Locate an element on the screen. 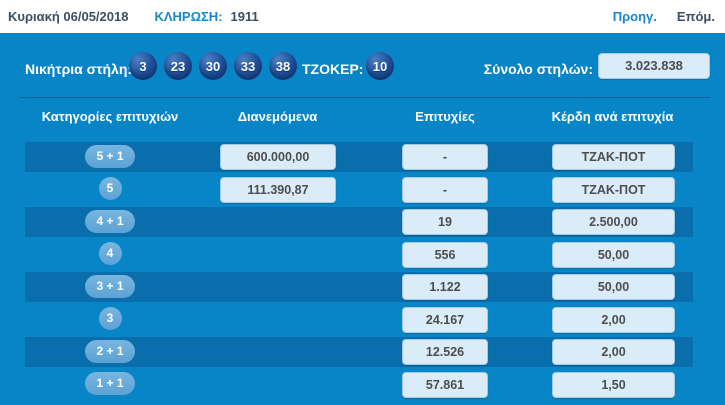 The height and width of the screenshot is (405, 725). next-draw-link: Επόμ. is located at coordinates (695, 16).